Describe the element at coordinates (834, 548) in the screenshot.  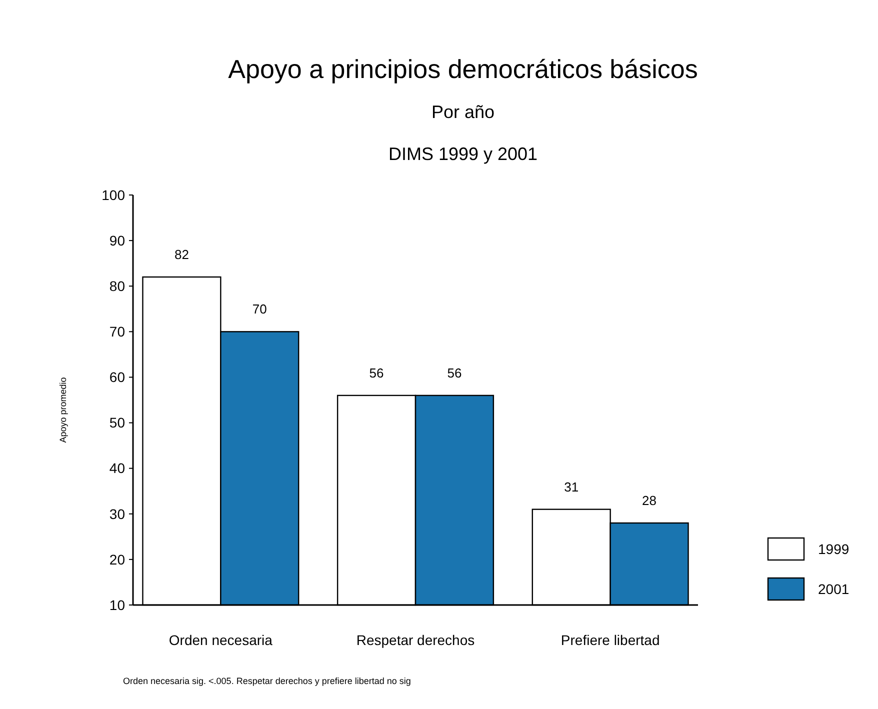
I see `legend-label: 1999` at that location.